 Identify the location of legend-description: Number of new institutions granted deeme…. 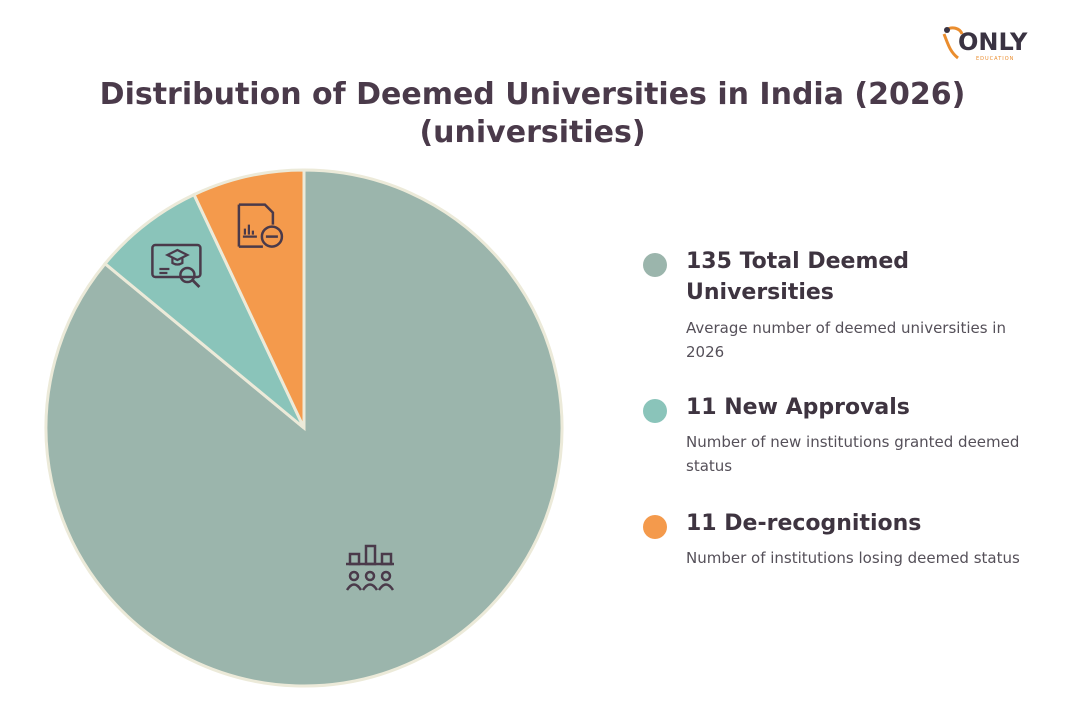
(853, 454).